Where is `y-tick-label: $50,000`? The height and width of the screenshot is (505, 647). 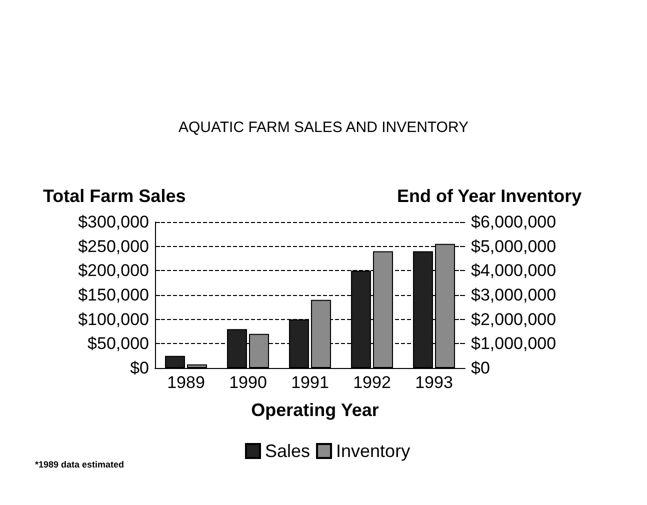 y-tick-label: $50,000 is located at coordinates (118, 344).